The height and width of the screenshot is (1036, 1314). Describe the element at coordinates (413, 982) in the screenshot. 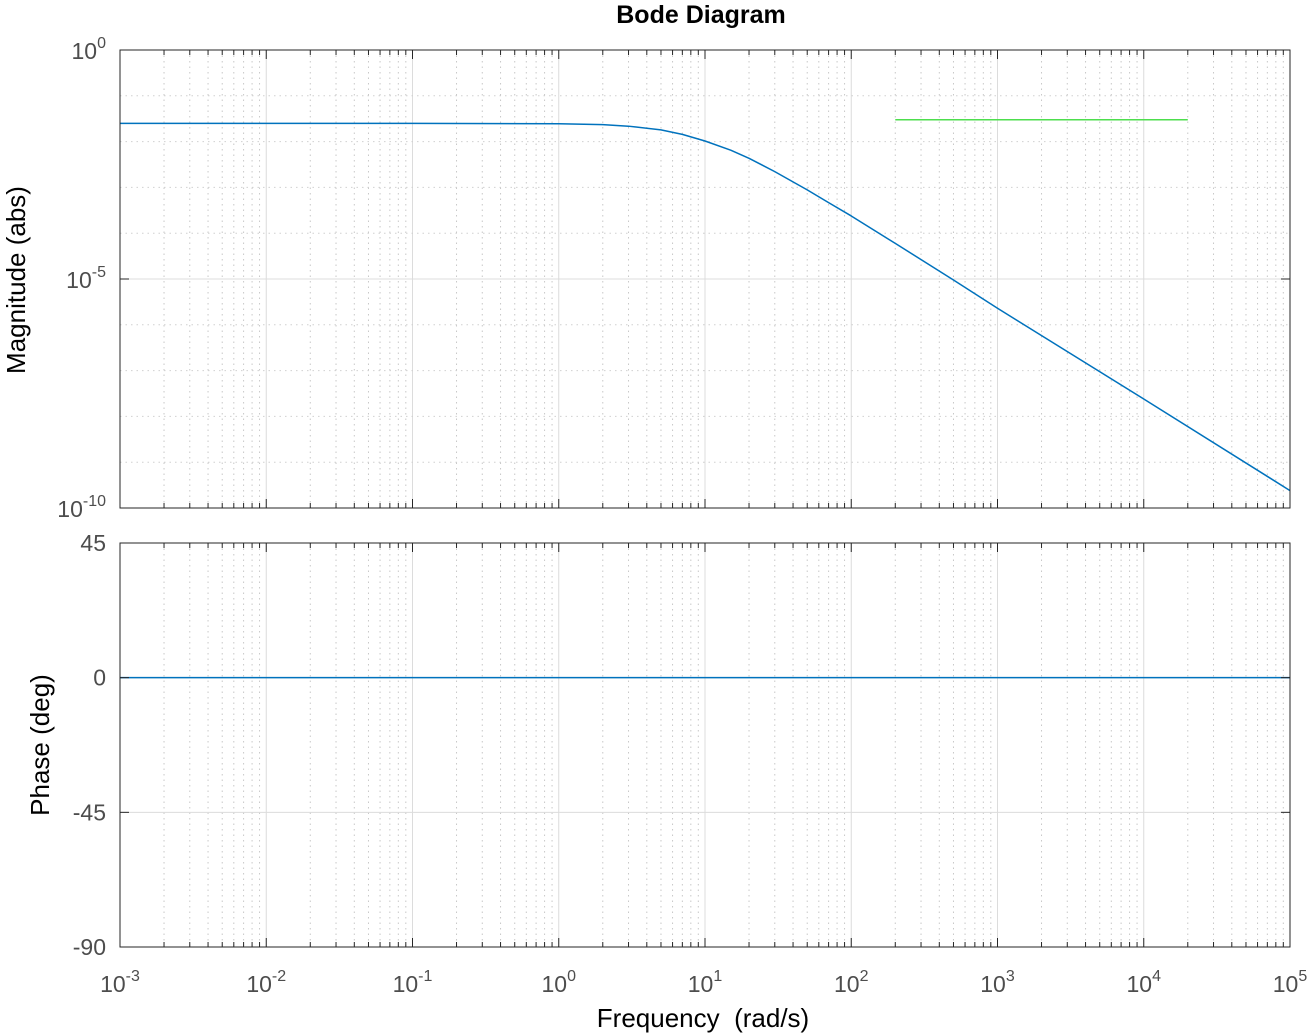

I see `x-tick-label: 10⁻¹` at that location.